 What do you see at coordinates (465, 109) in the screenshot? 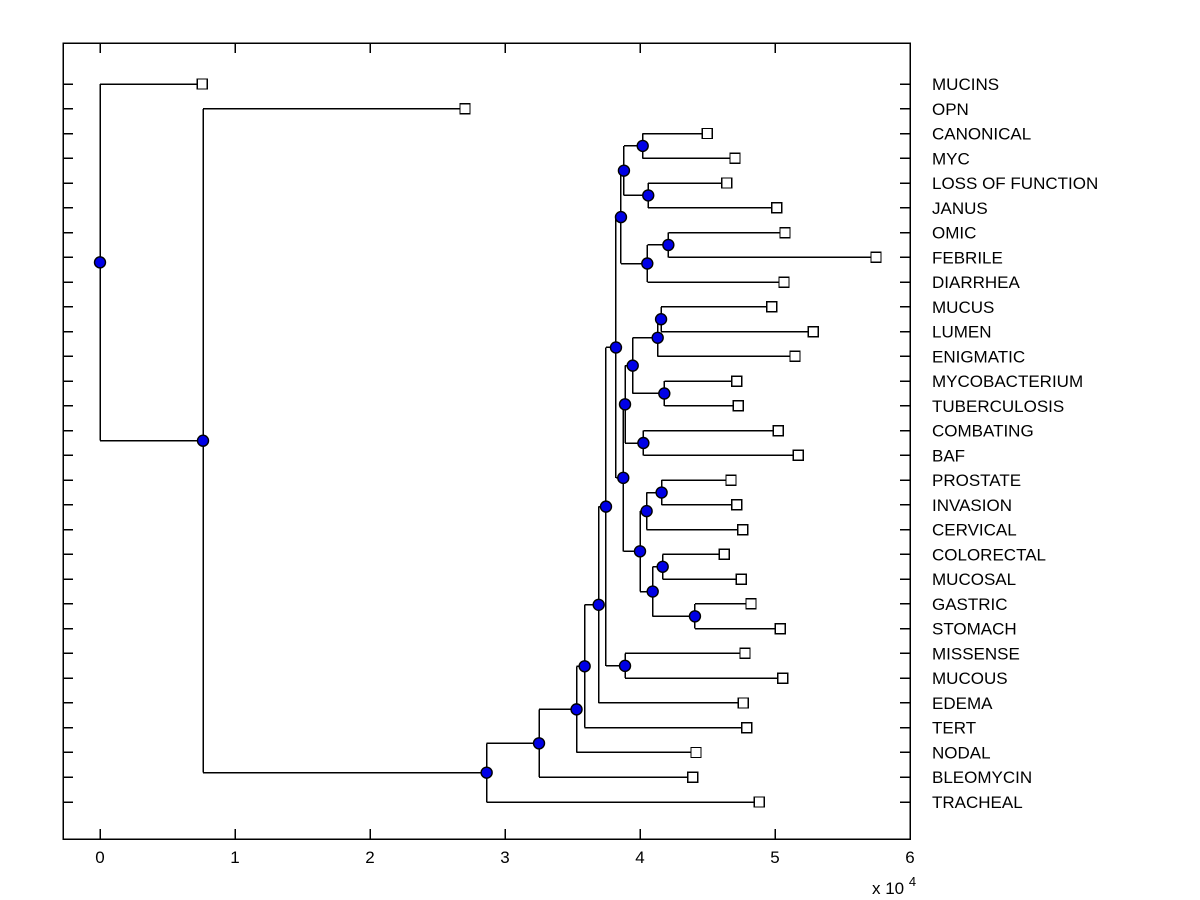
I see `leaf-marker-opn` at bounding box center [465, 109].